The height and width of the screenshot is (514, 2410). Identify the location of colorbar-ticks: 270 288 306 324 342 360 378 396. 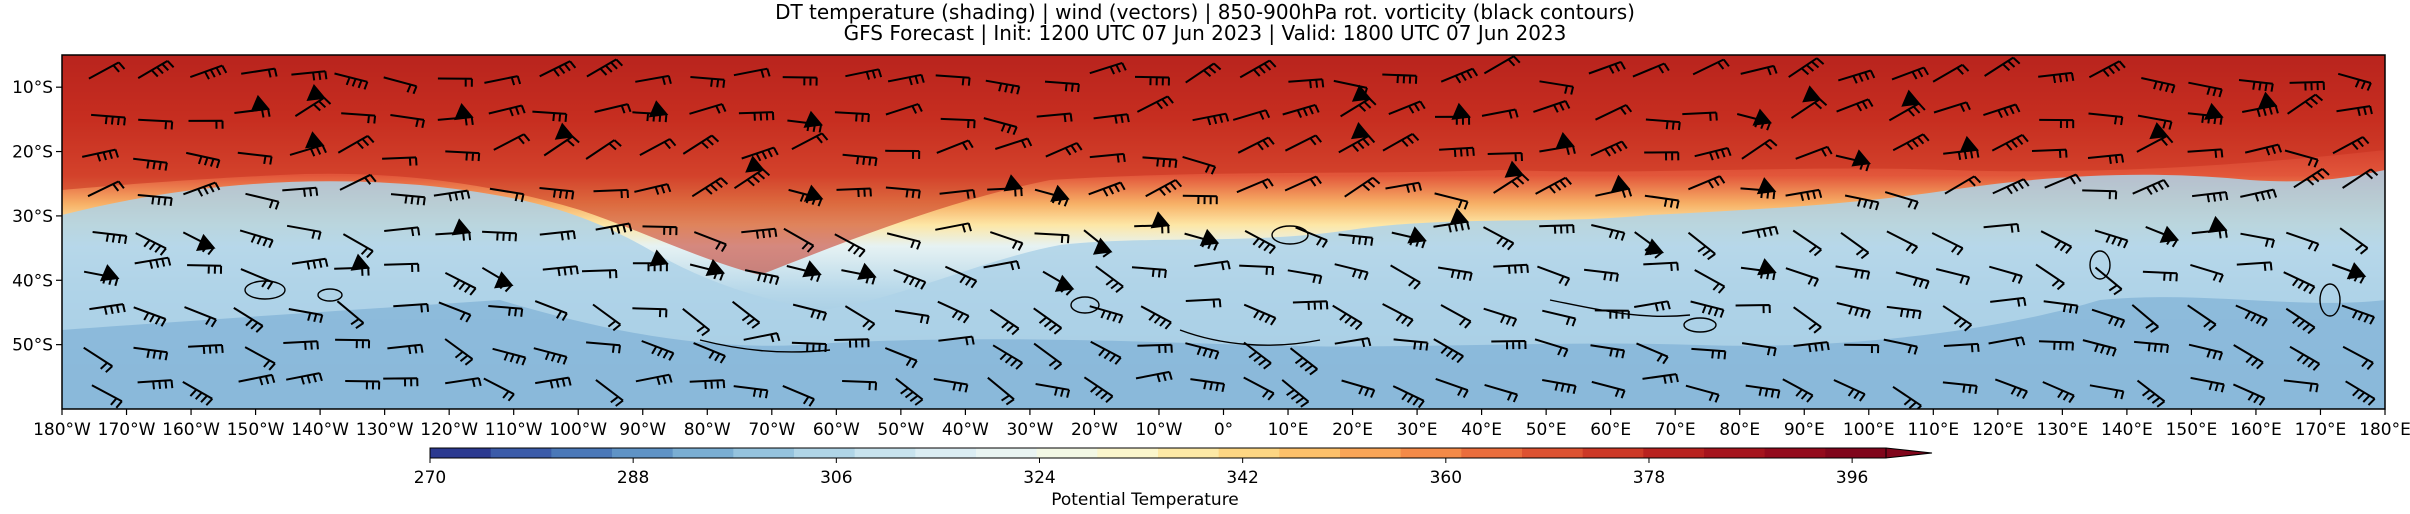
(1141, 473).